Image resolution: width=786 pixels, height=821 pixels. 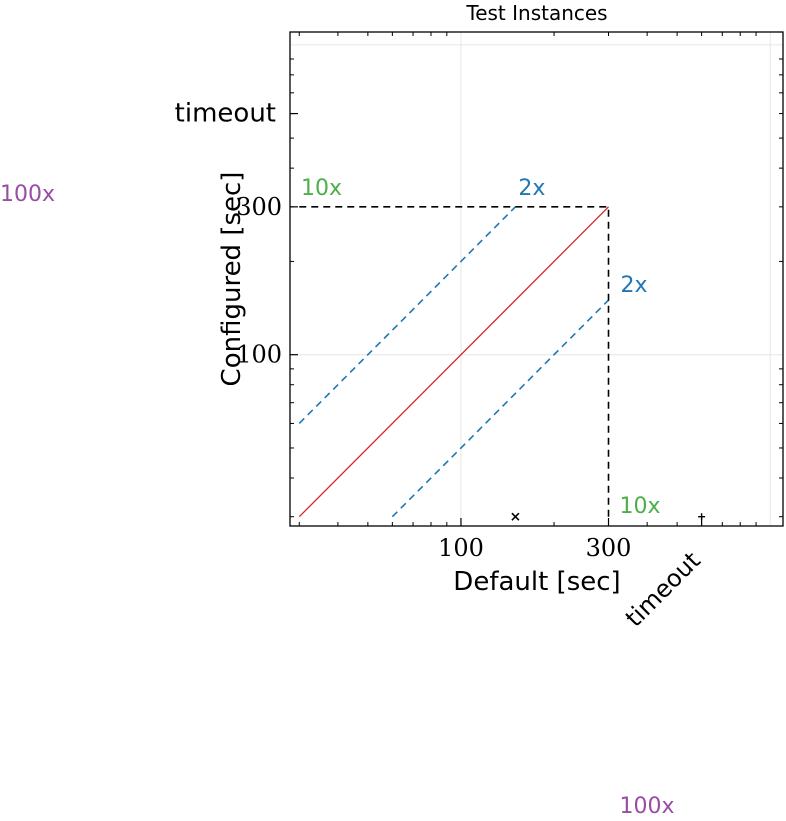 I want to click on marker-stroke, so click(x=515, y=516).